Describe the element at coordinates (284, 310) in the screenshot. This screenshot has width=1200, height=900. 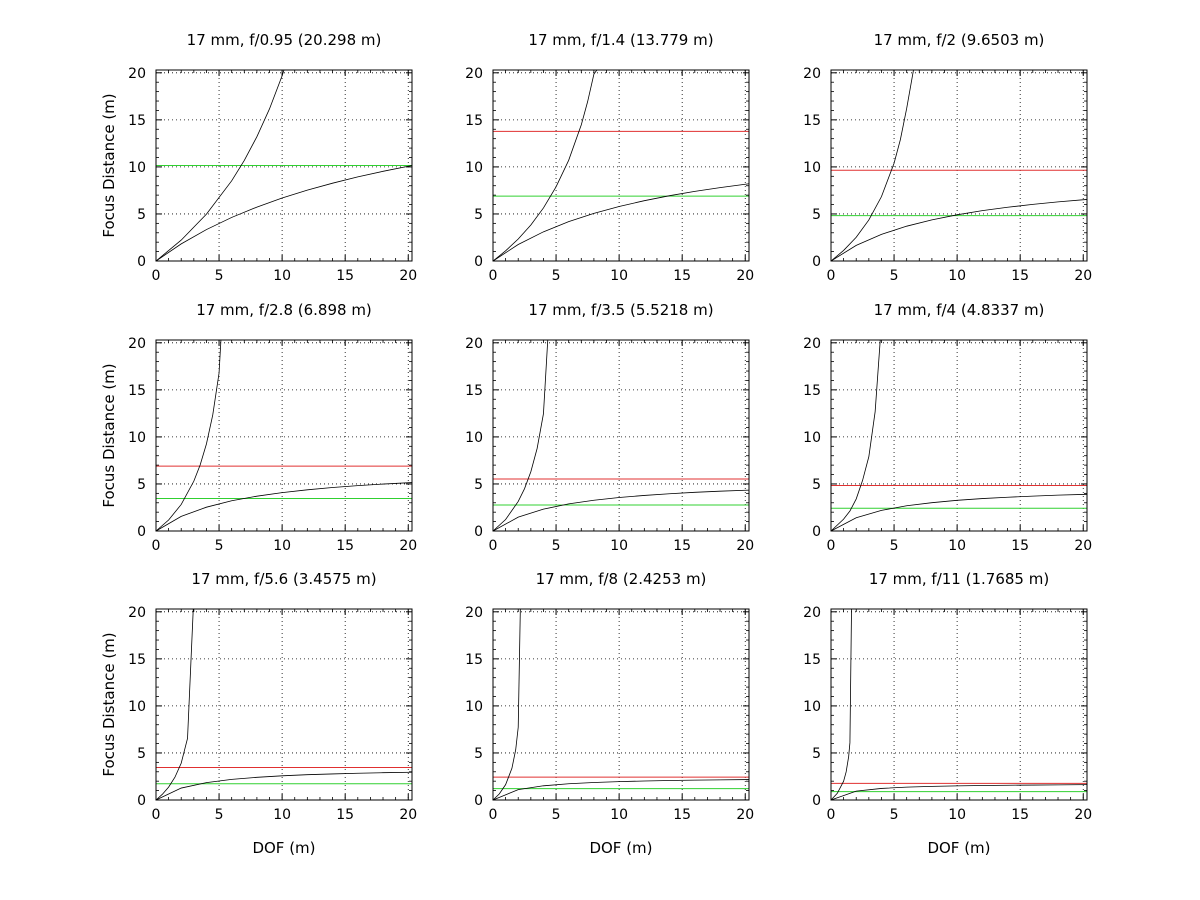
I see `panel-title: 17 mm, f/2.8 (6.898 m)` at that location.